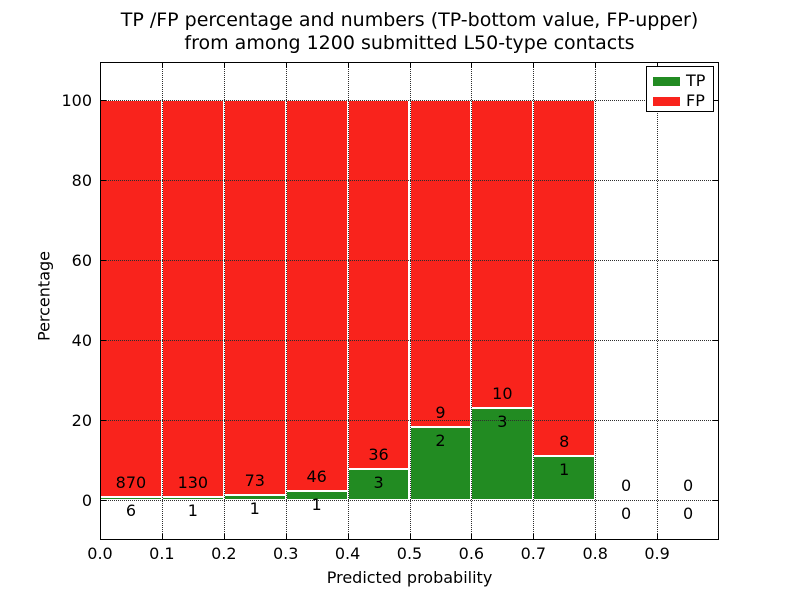 This screenshot has height=600, width=800. I want to click on y-tick-label: 60, so click(81, 260).